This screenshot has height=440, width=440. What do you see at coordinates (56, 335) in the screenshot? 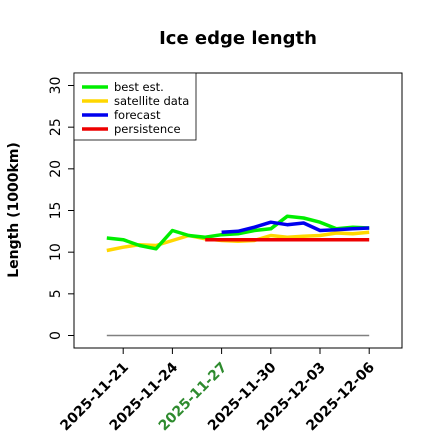
I see `y-tick-label: 0` at bounding box center [56, 335].